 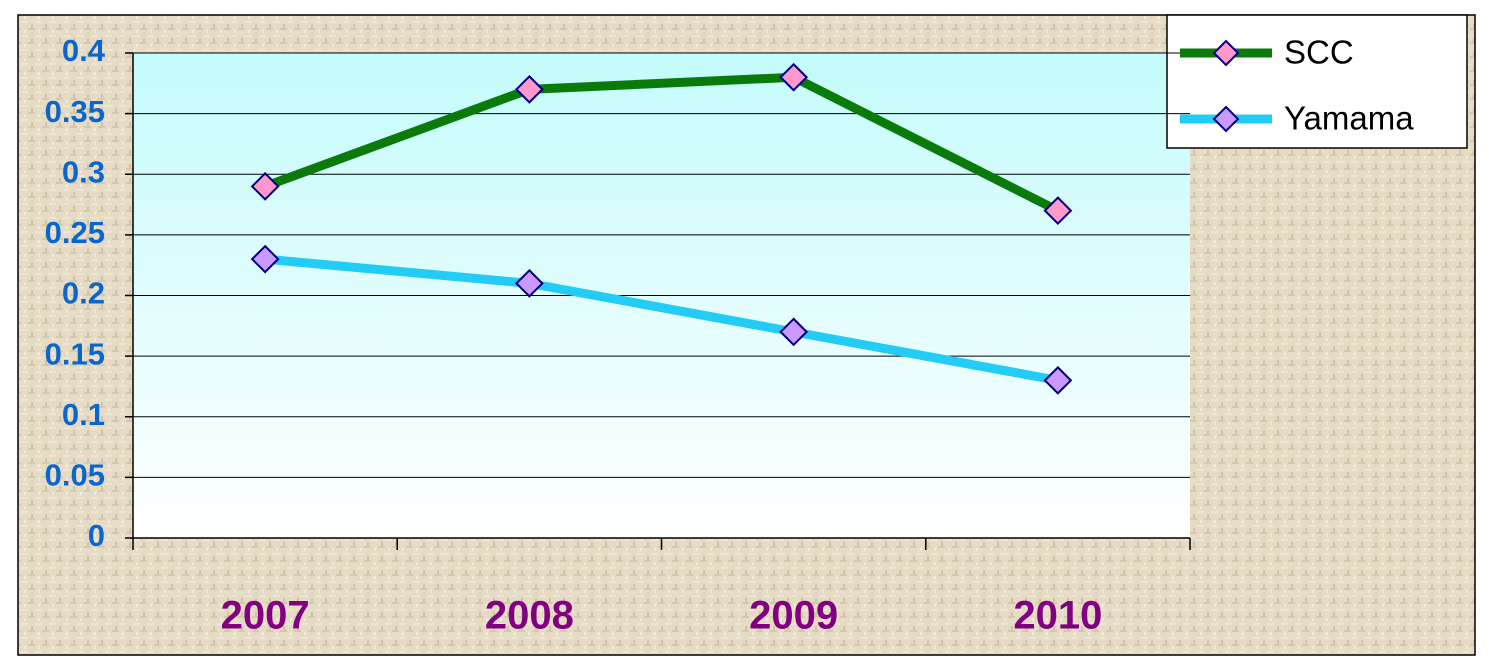 I want to click on y-tick-label: 0.2, so click(x=83, y=293).